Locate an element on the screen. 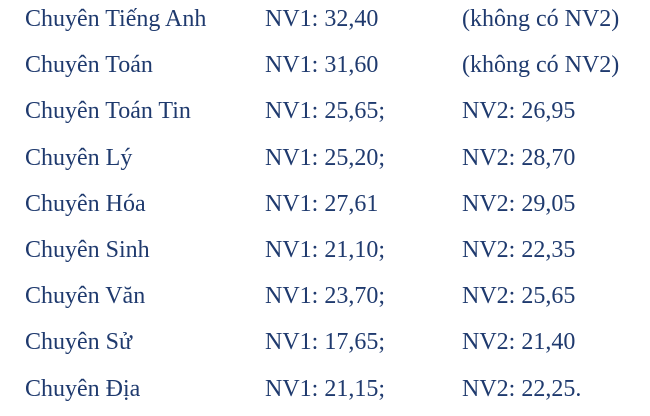 The height and width of the screenshot is (416, 650). score-row: Chuyên Hóa NV1: 27,61 NV2: 29,05 is located at coordinates (325, 204).